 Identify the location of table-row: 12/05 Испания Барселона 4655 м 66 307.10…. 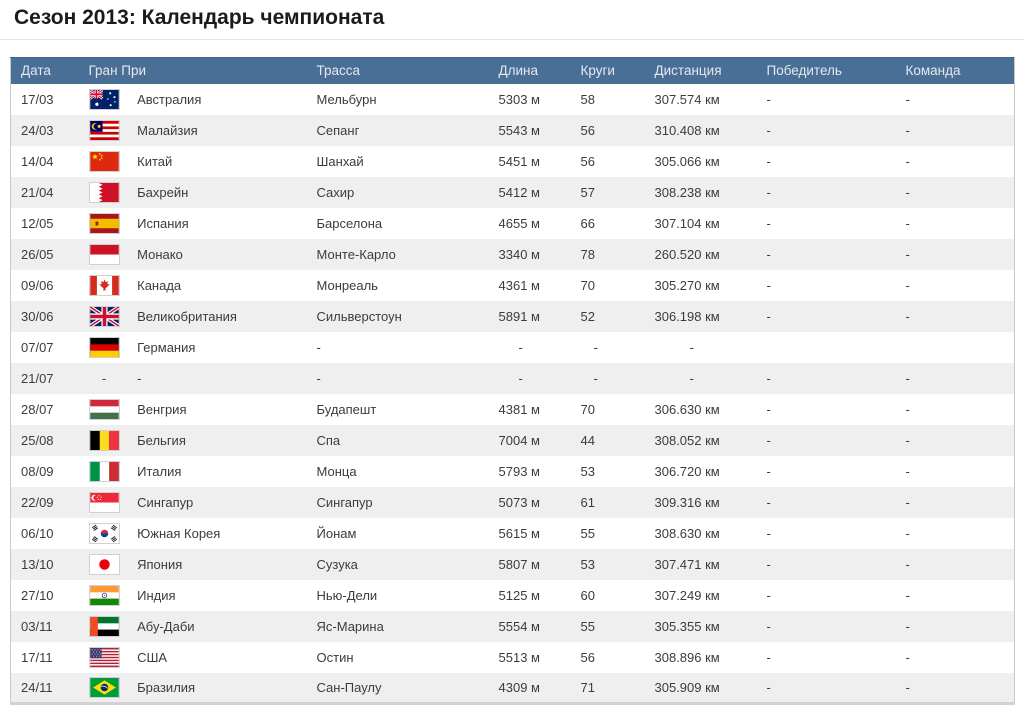
(512, 223).